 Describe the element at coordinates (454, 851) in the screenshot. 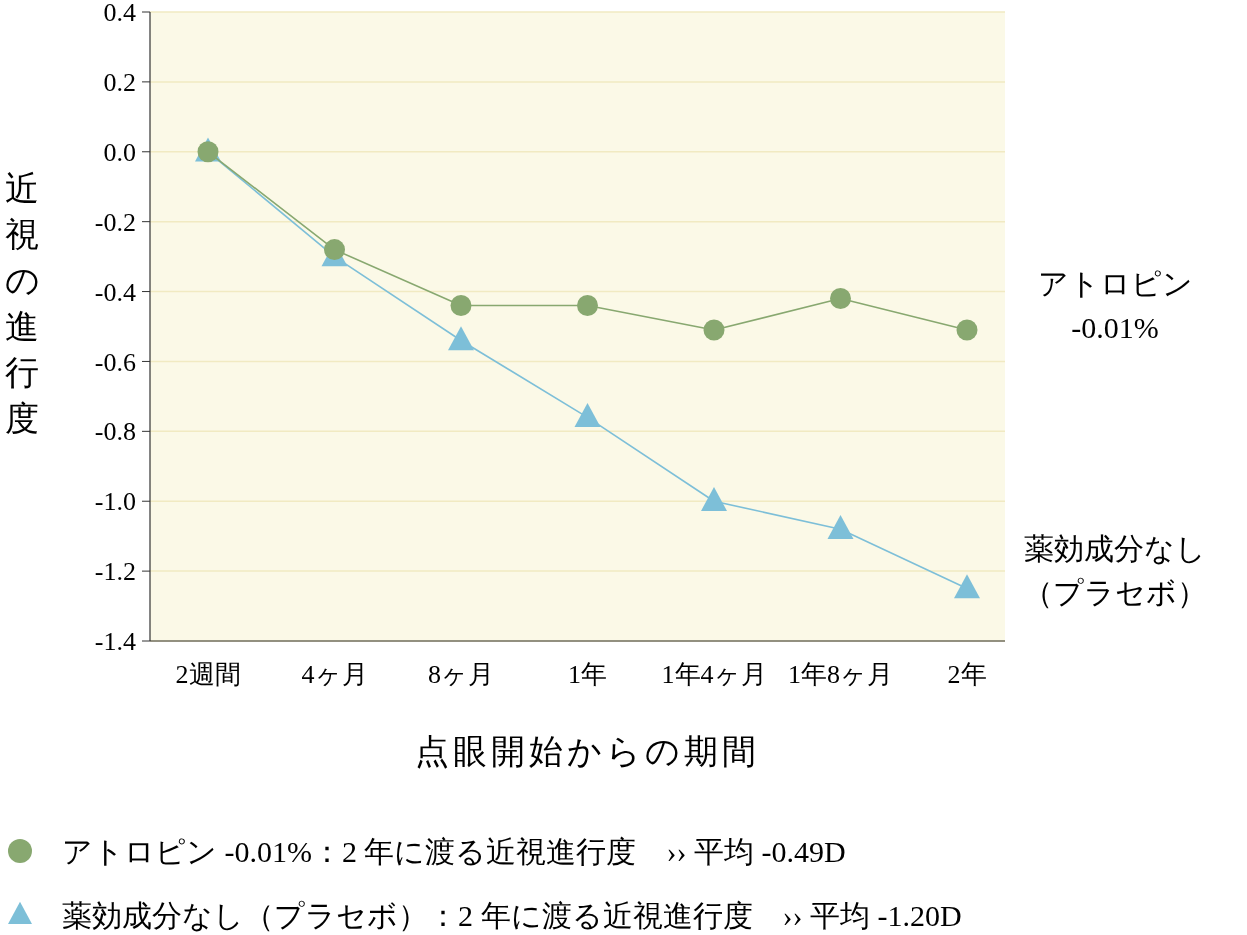

I see `legend-label: アトロピン -0.01%：2 年に渡る近視進行度 ›› 平均 -0.49D` at that location.